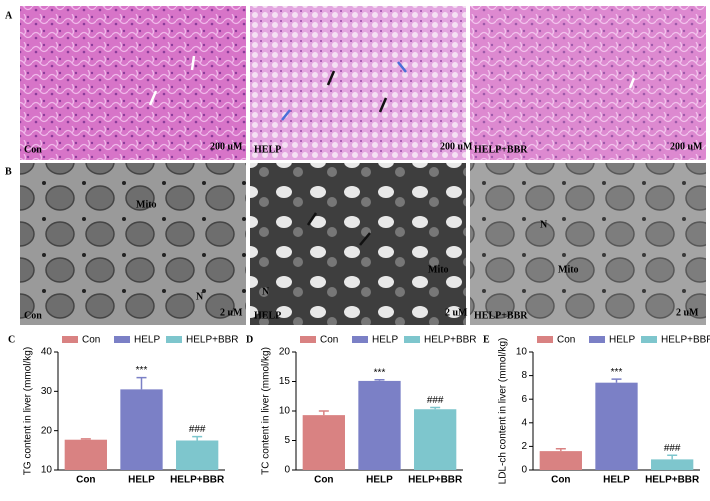  What do you see at coordinates (28, 411) in the screenshot?
I see `y-axis-label: TG content in liver (mmol/kg)` at bounding box center [28, 411].